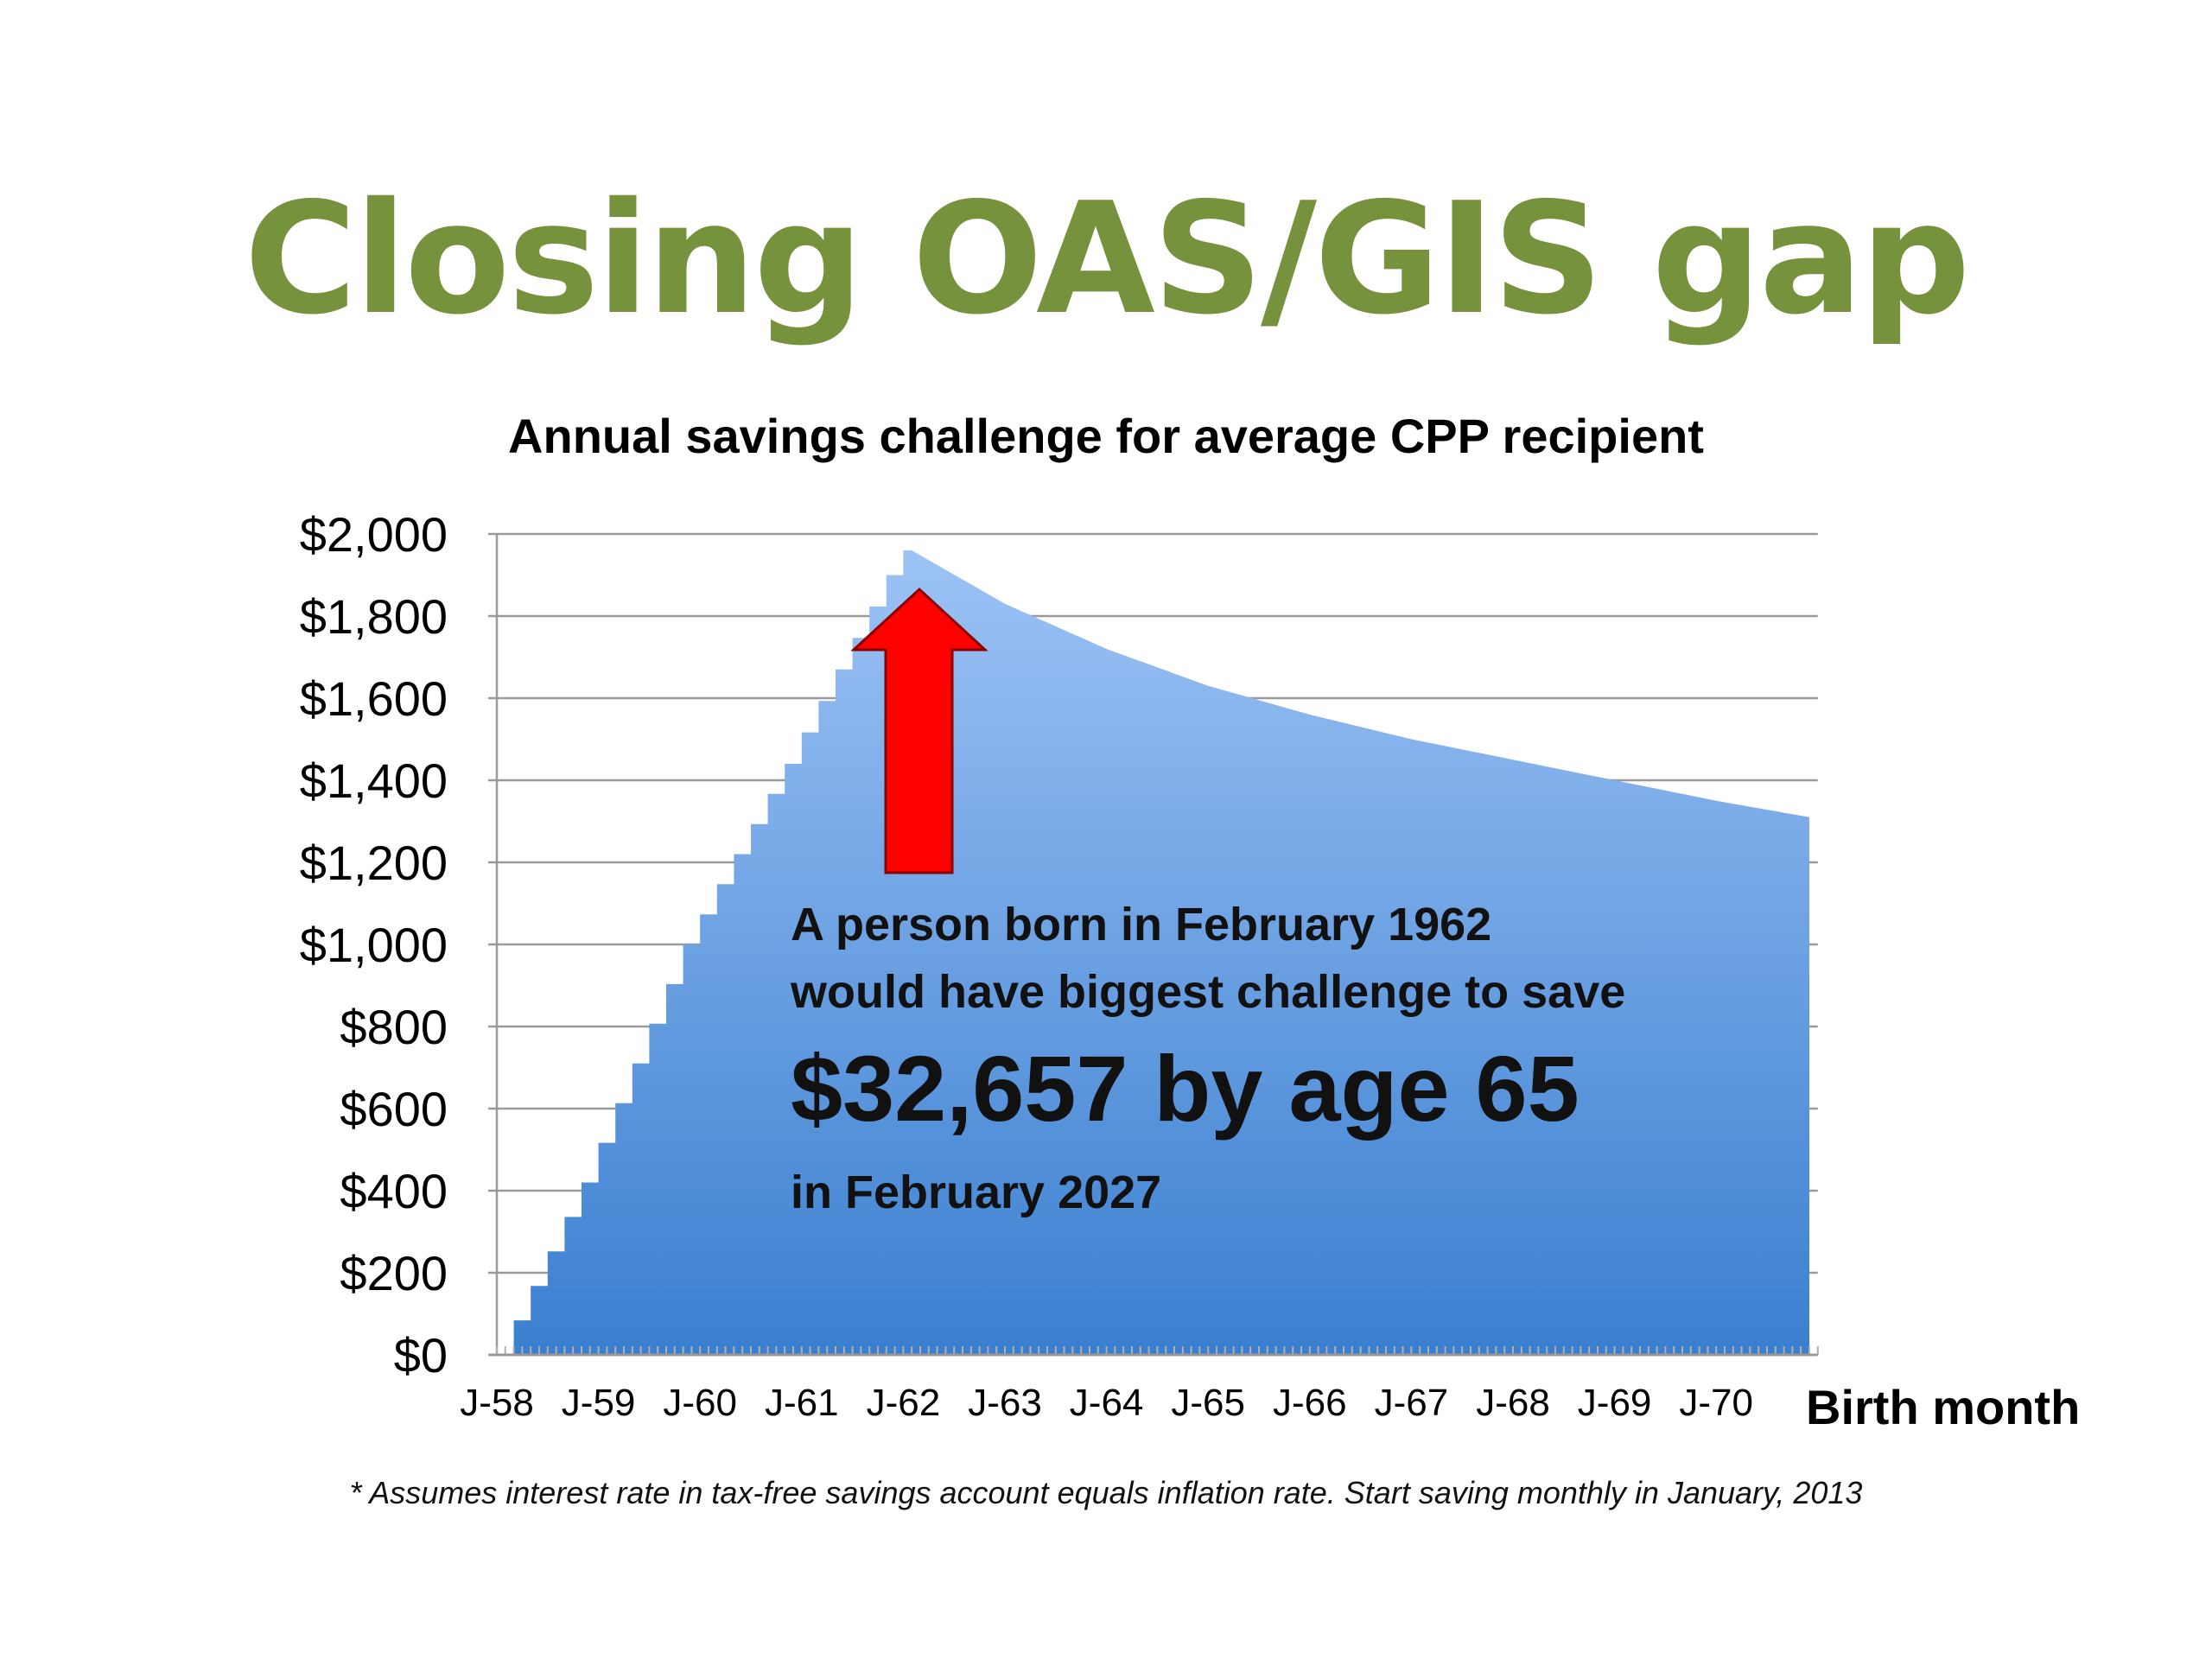 The height and width of the screenshot is (1659, 2212). I want to click on x-tick-label: J-66, so click(1310, 1403).